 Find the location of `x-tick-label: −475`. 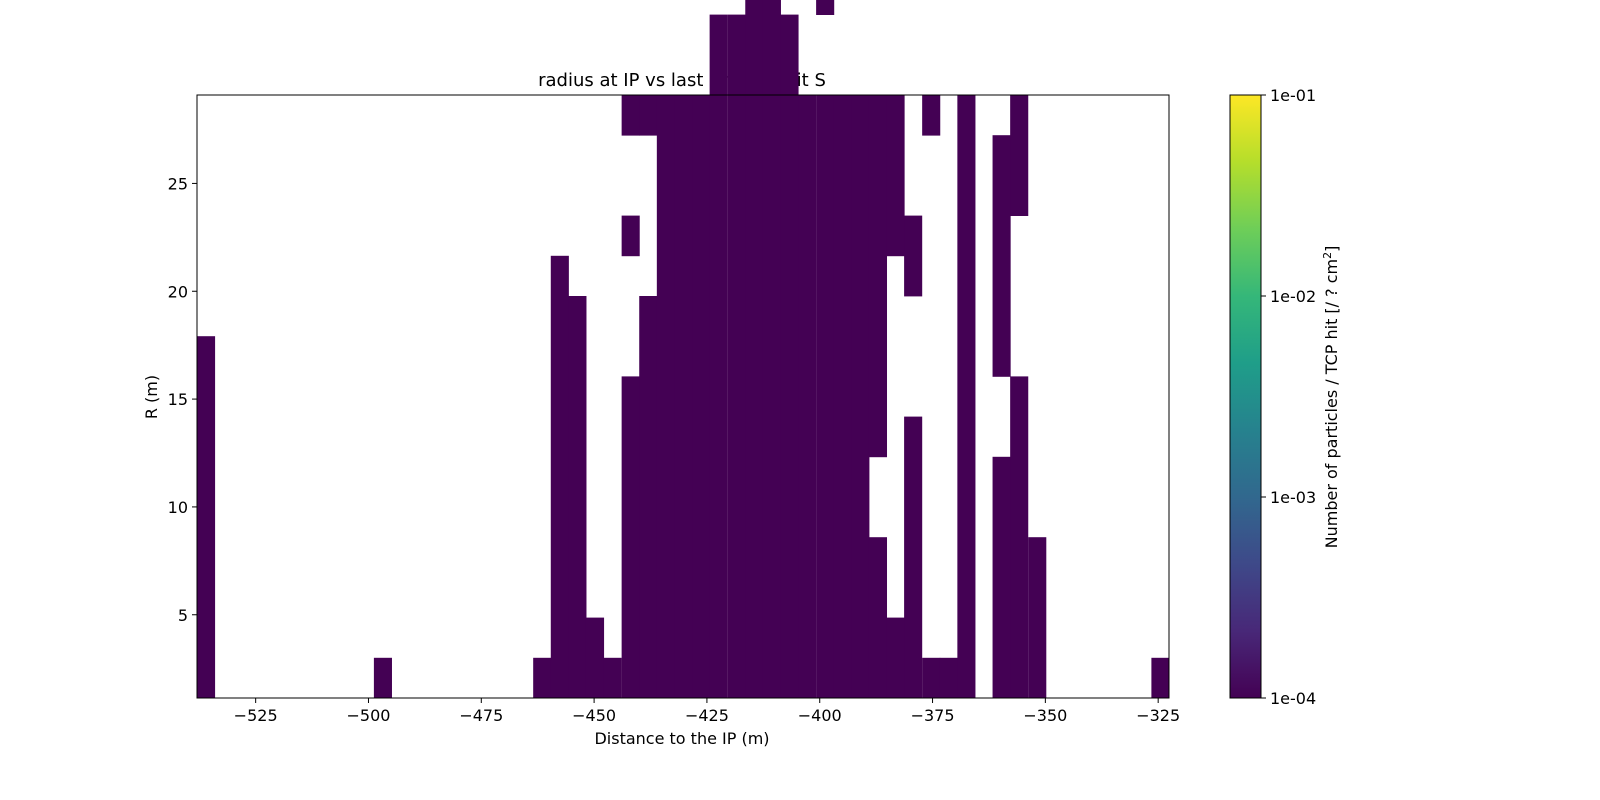

x-tick-label: −475 is located at coordinates (481, 715).